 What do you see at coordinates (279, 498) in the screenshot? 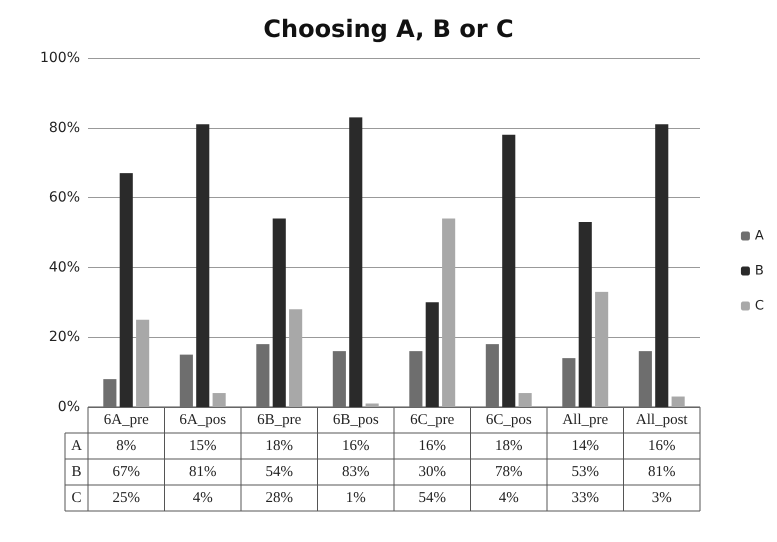
I see `data-label: 28%` at bounding box center [279, 498].